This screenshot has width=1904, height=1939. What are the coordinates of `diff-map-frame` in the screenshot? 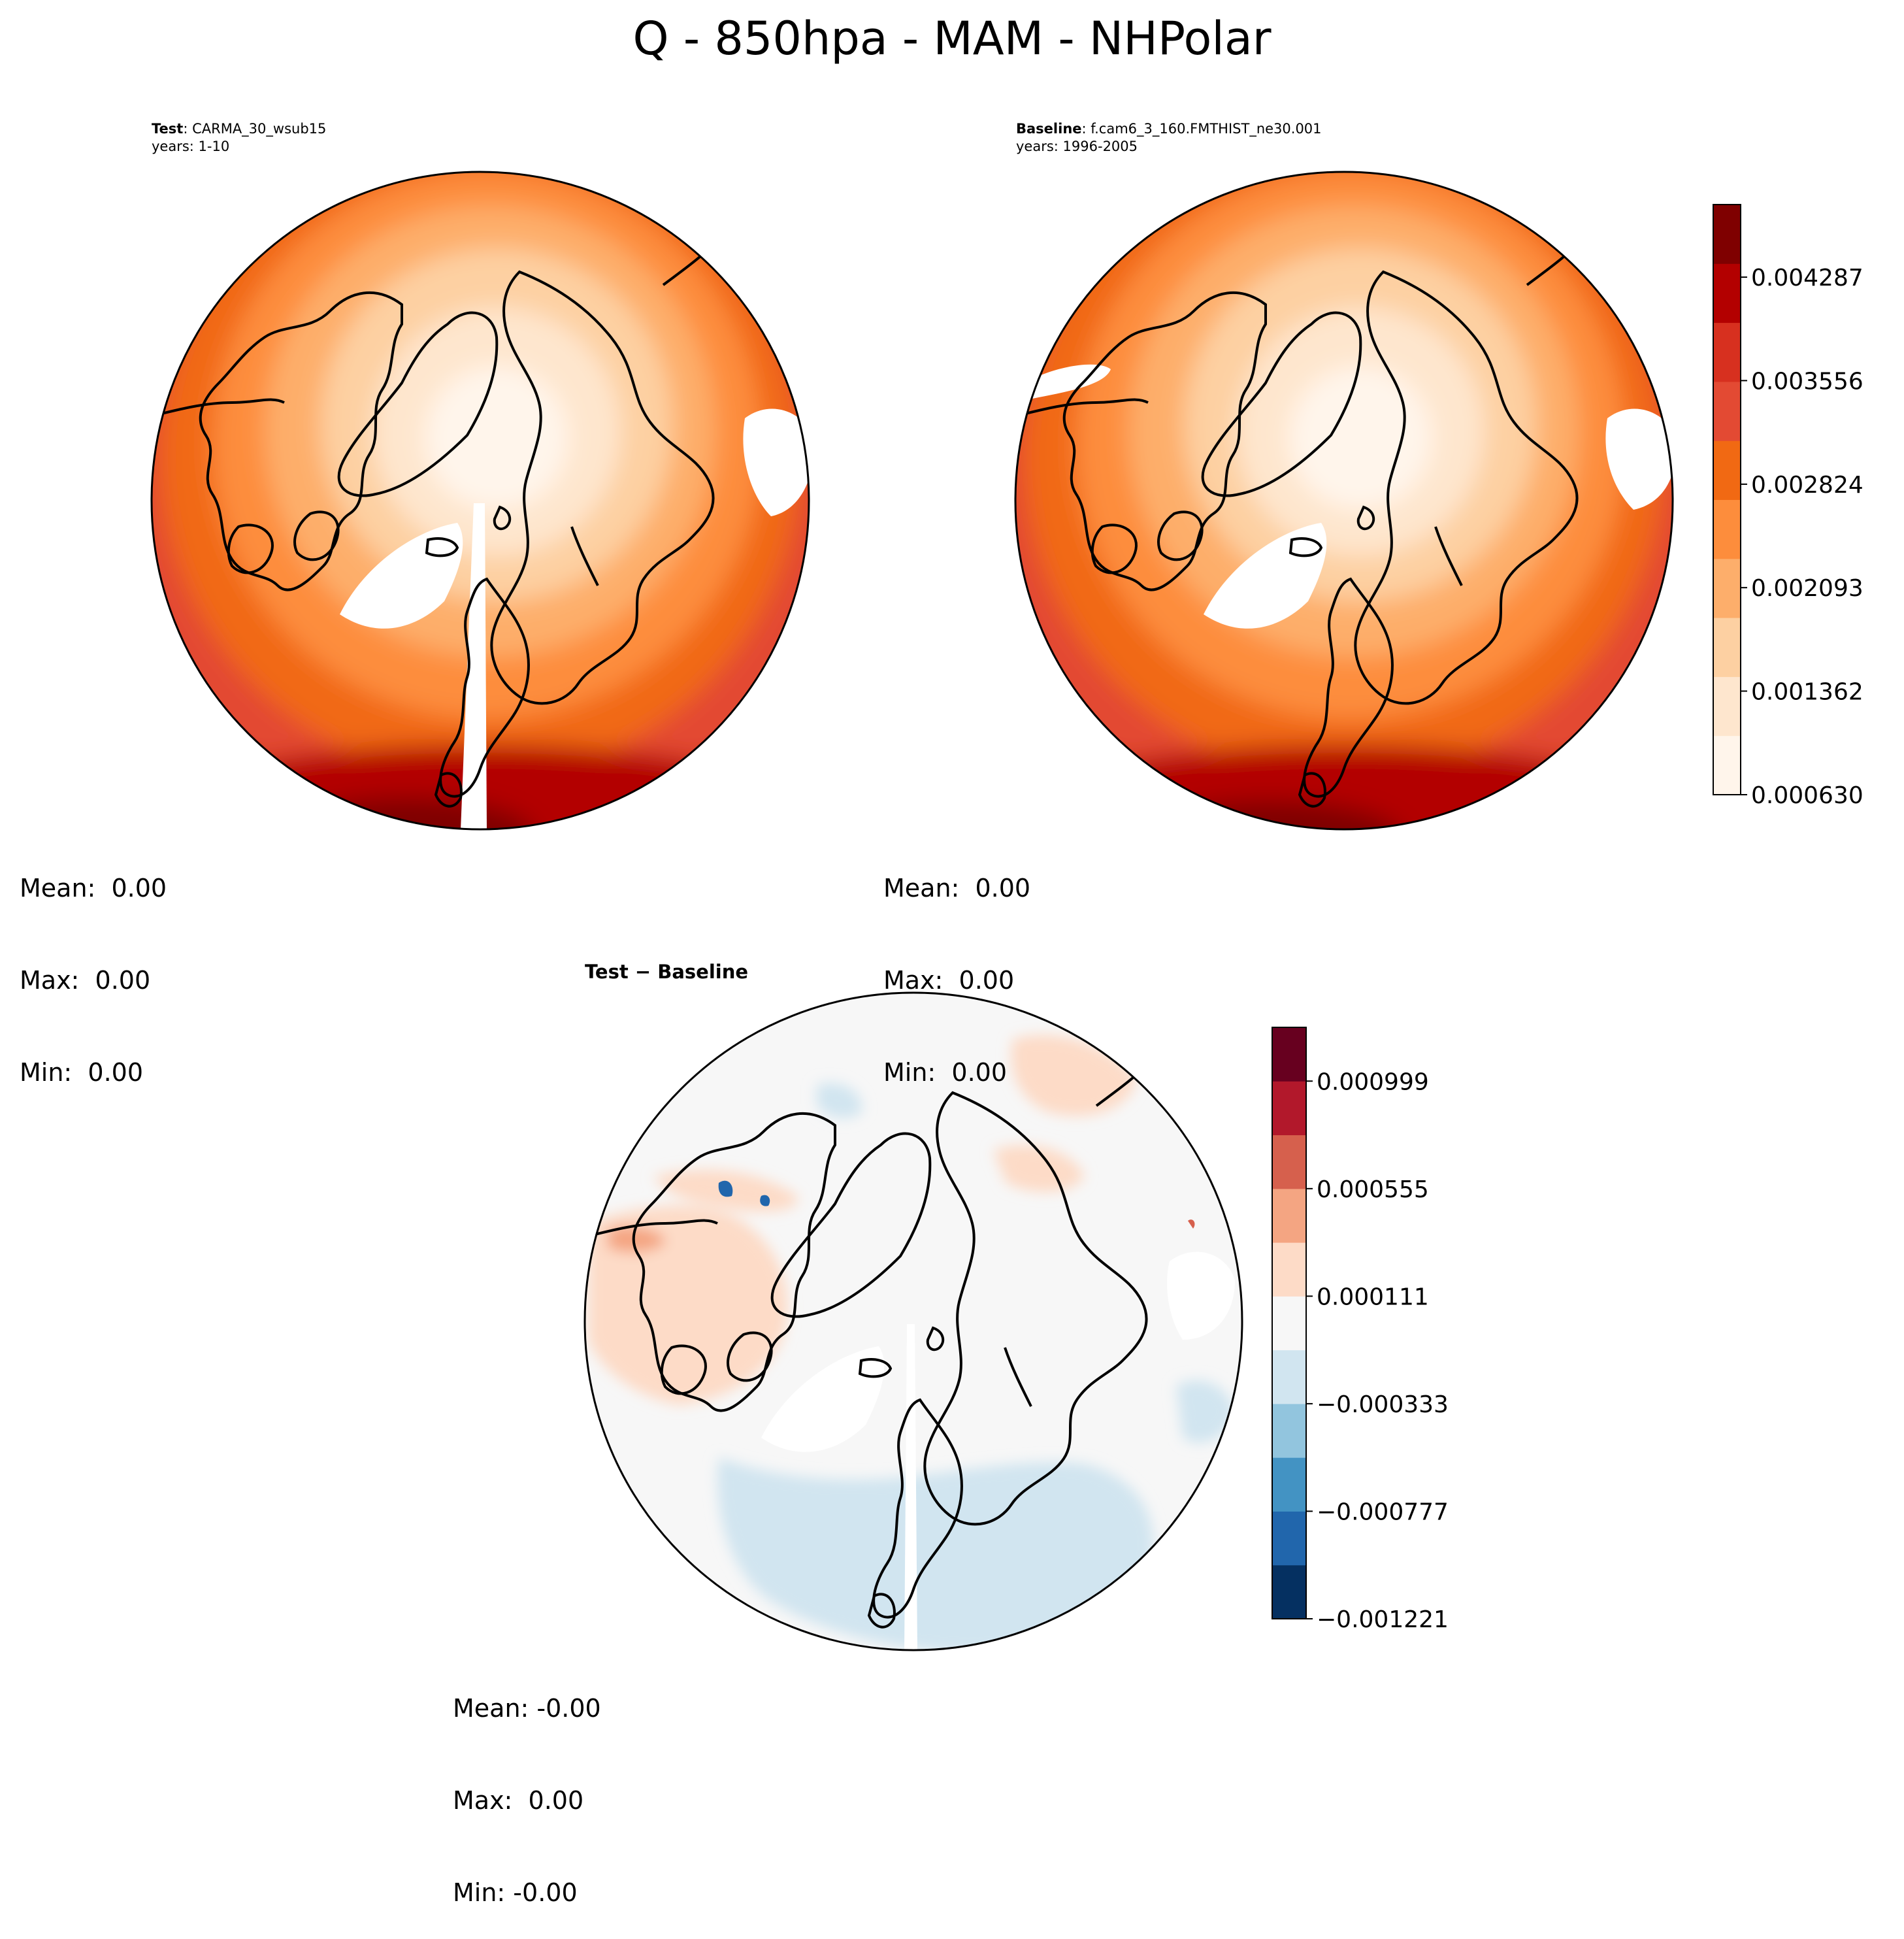 It's located at (913, 1321).